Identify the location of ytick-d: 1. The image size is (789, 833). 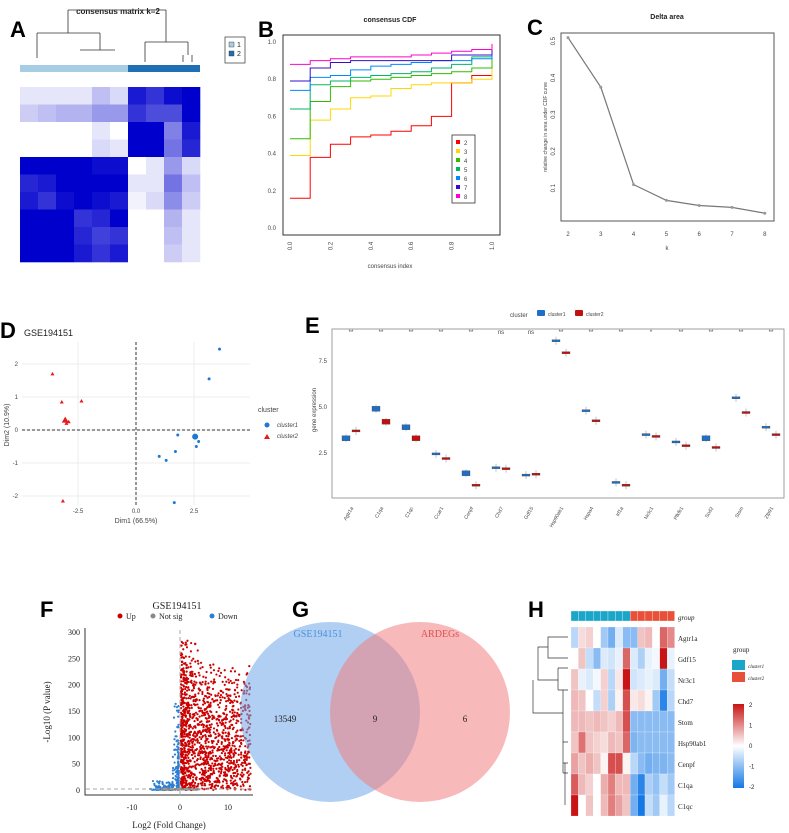
(17, 398).